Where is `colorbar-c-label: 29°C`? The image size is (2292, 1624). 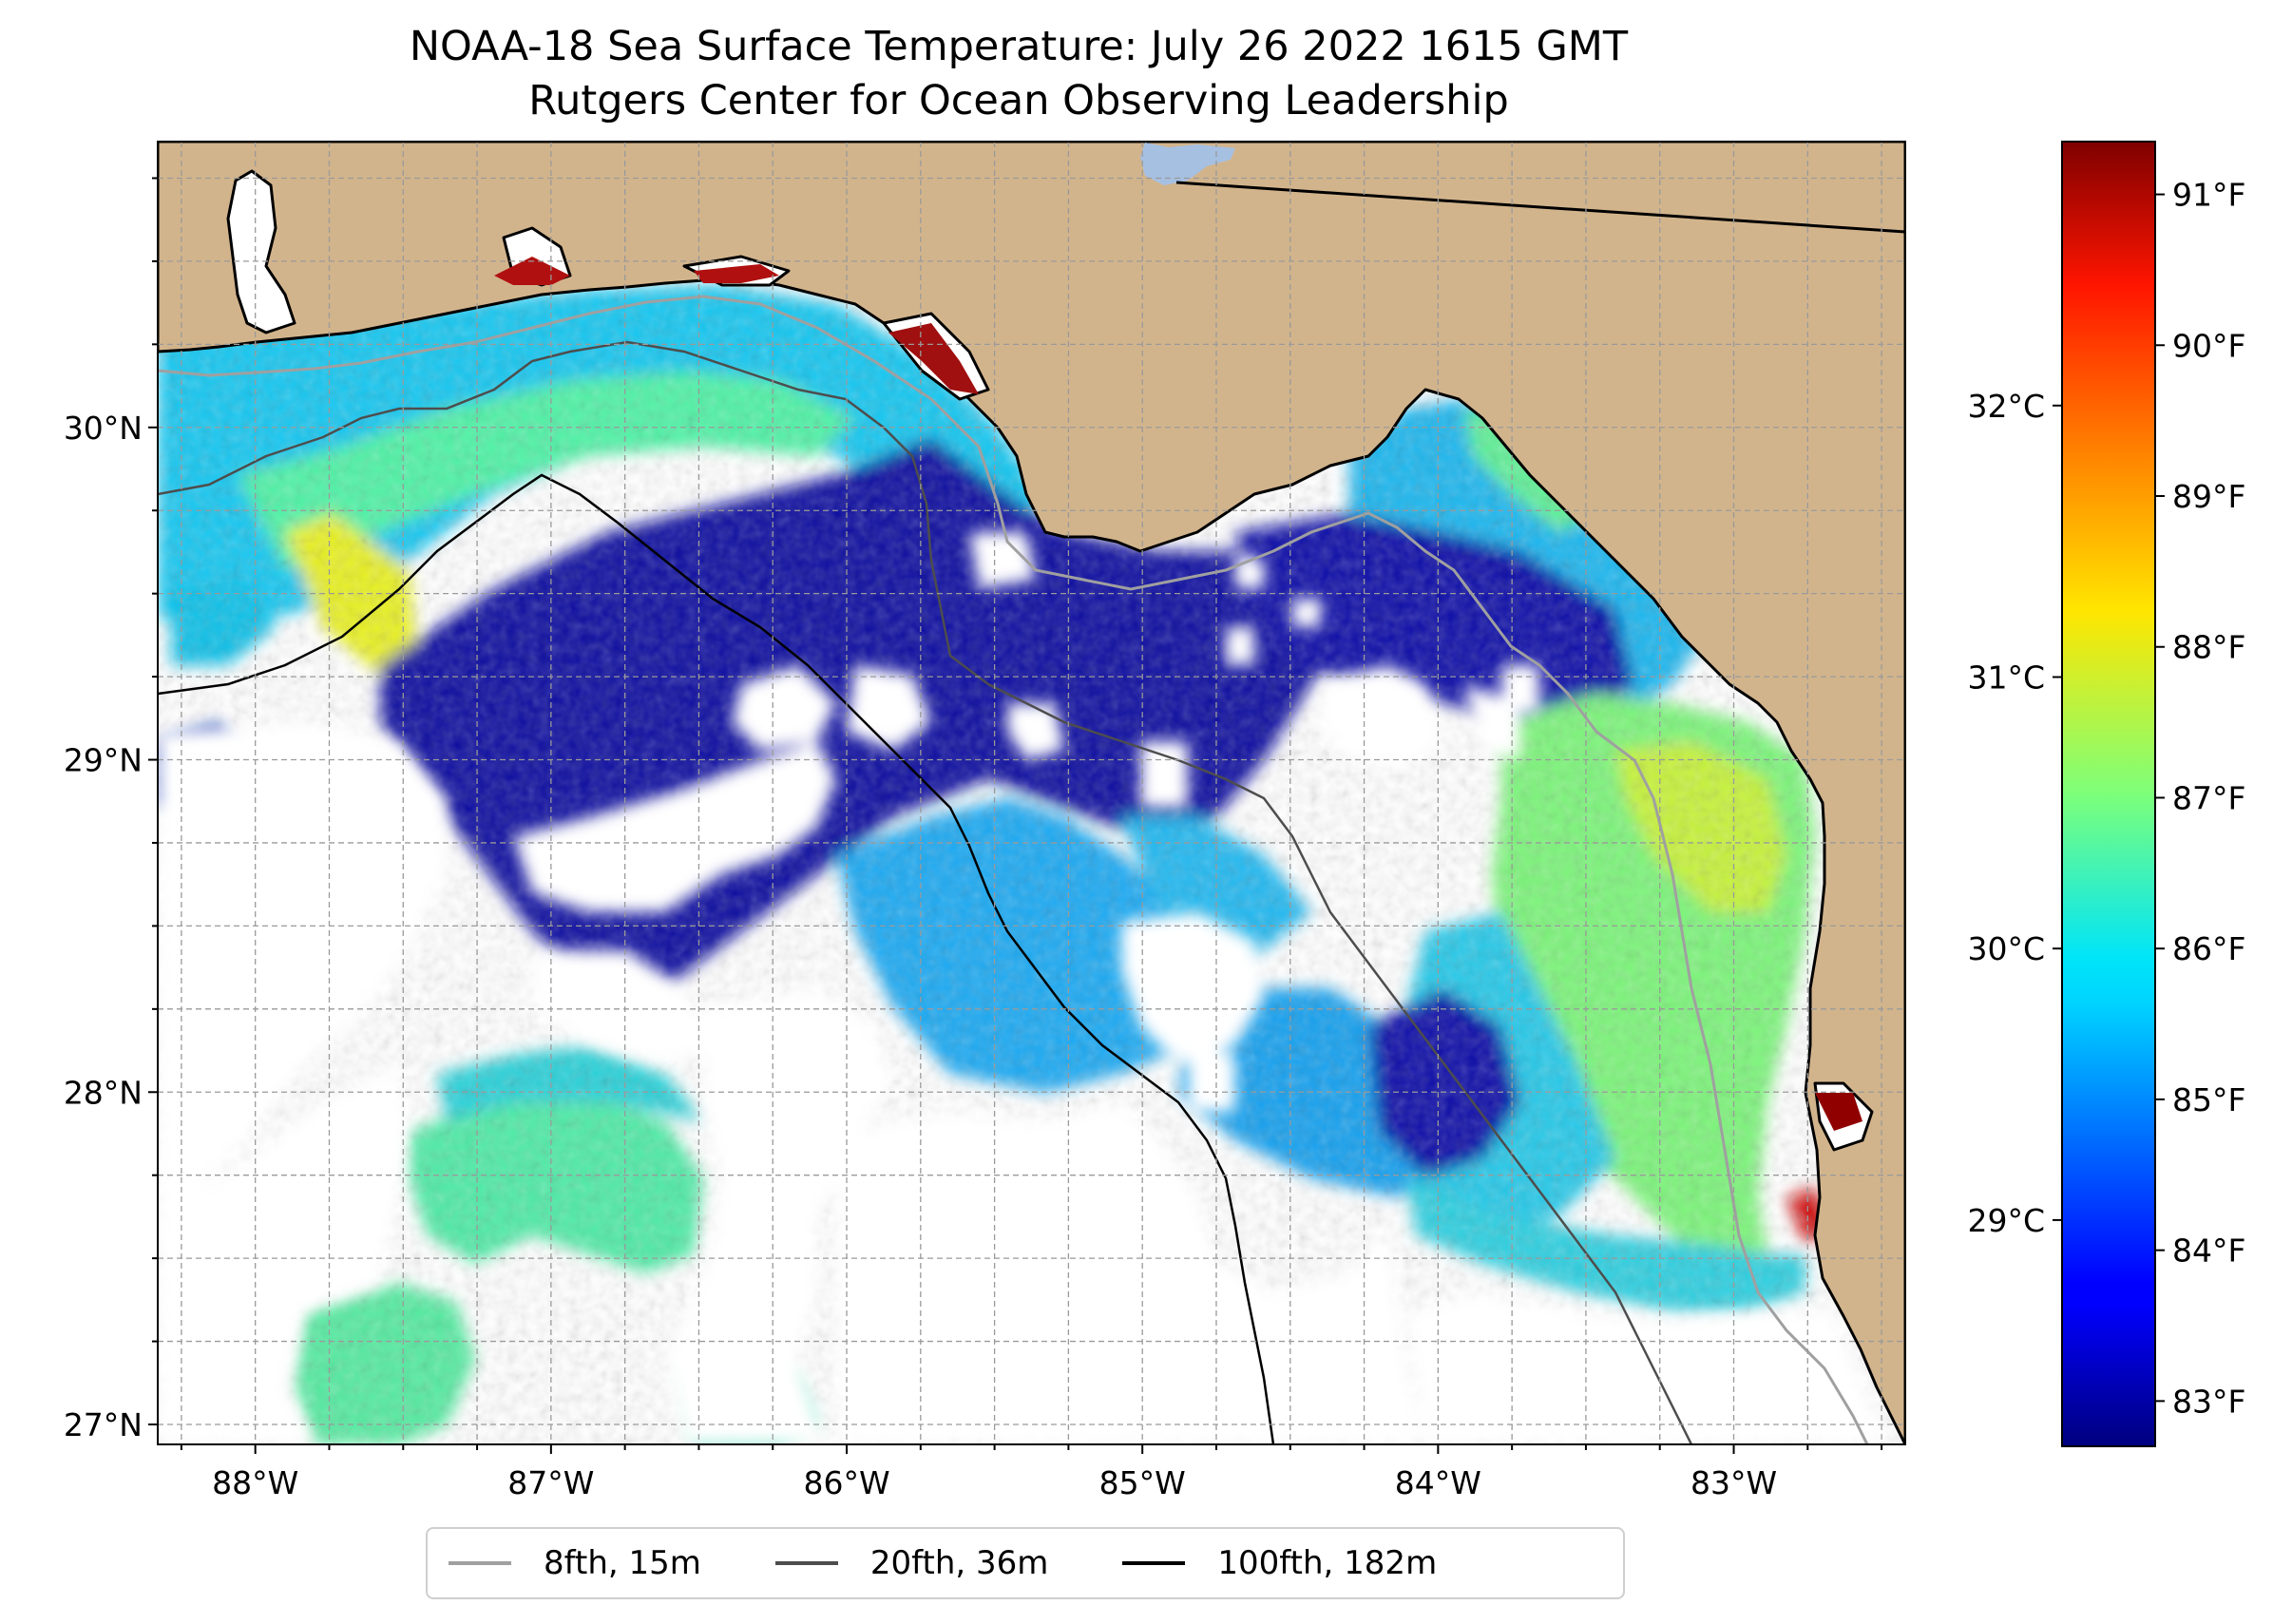
colorbar-c-label: 29°C is located at coordinates (2006, 1220).